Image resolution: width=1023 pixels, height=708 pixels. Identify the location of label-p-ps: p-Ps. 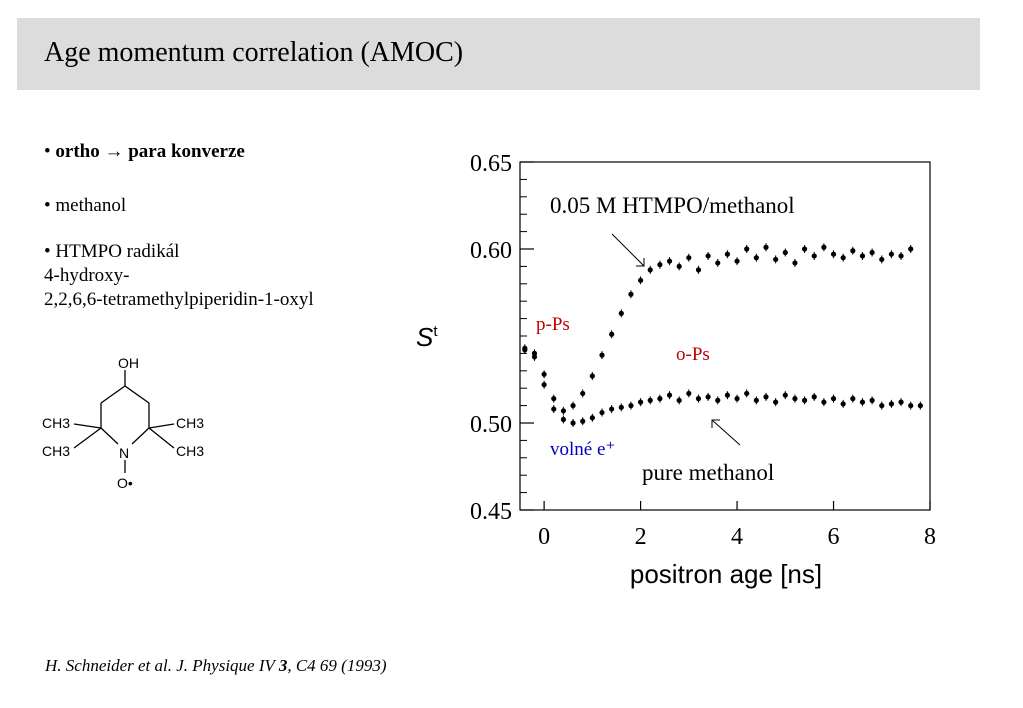
(553, 324).